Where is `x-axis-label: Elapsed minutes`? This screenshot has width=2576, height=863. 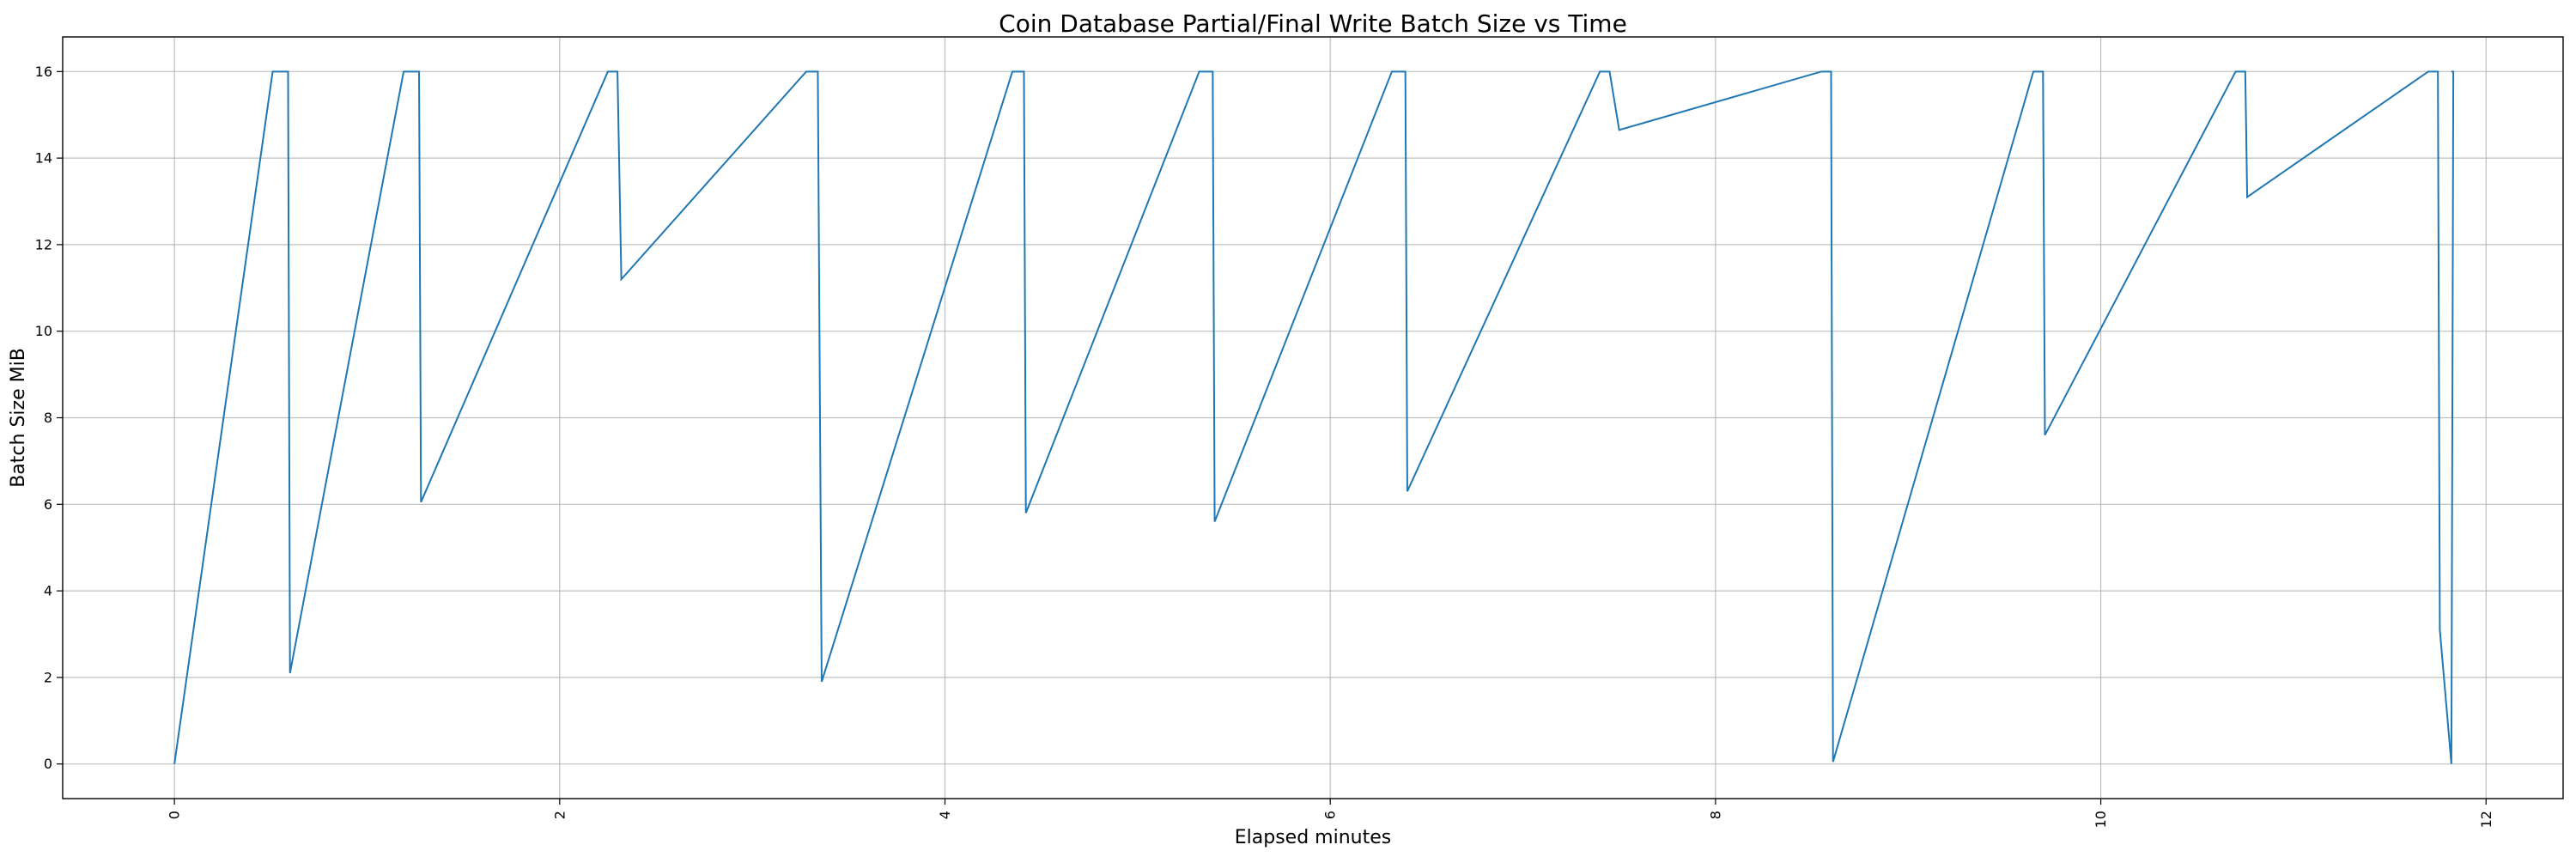
x-axis-label: Elapsed minutes is located at coordinates (1313, 838).